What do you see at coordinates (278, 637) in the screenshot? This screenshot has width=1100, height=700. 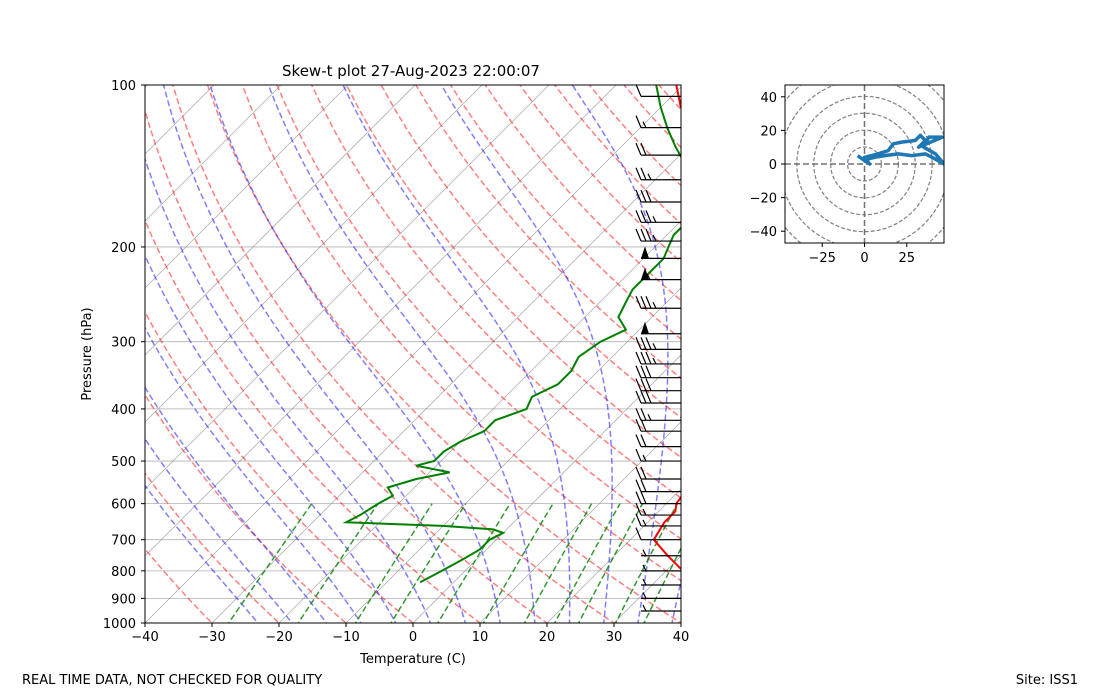 I see `x-tick-label: −20` at bounding box center [278, 637].